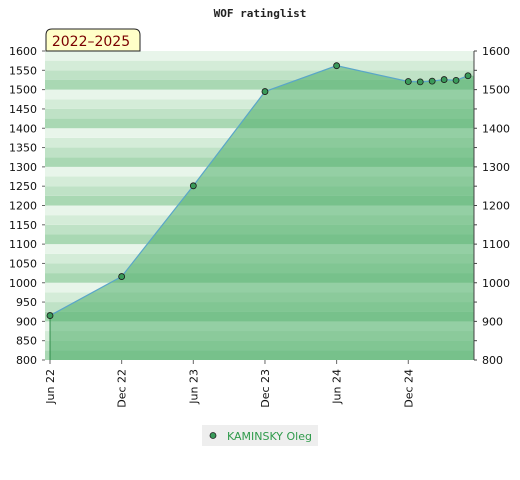 This screenshot has height=480, width=520. I want to click on period-label: 2022–2025, so click(91, 42).